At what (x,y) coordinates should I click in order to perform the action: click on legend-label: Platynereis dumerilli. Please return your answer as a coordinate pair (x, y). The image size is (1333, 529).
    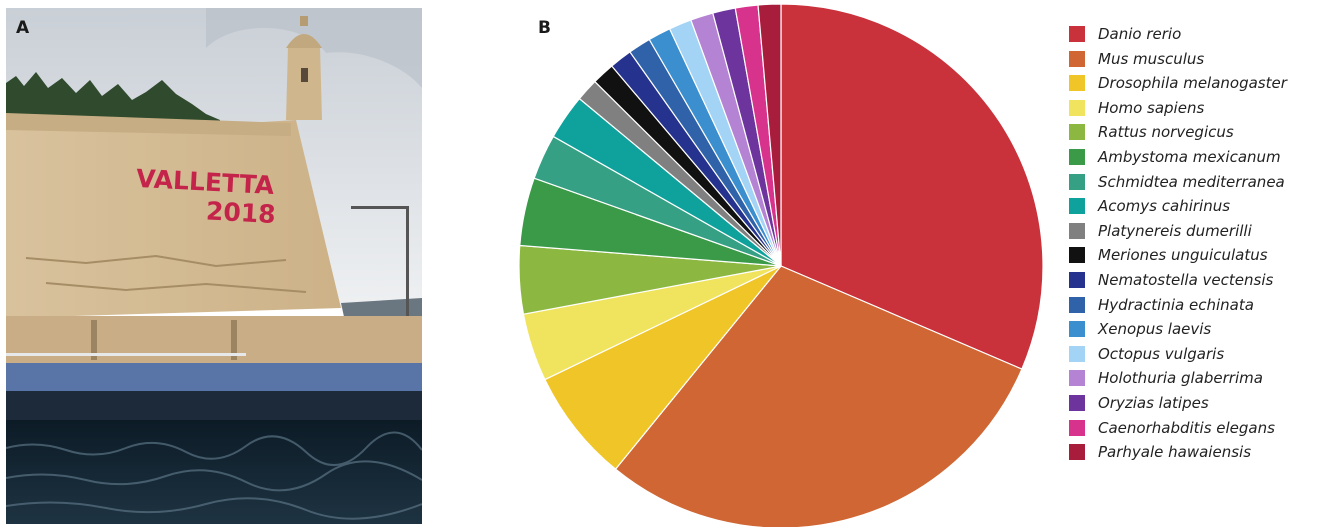
    Looking at the image, I should click on (1175, 230).